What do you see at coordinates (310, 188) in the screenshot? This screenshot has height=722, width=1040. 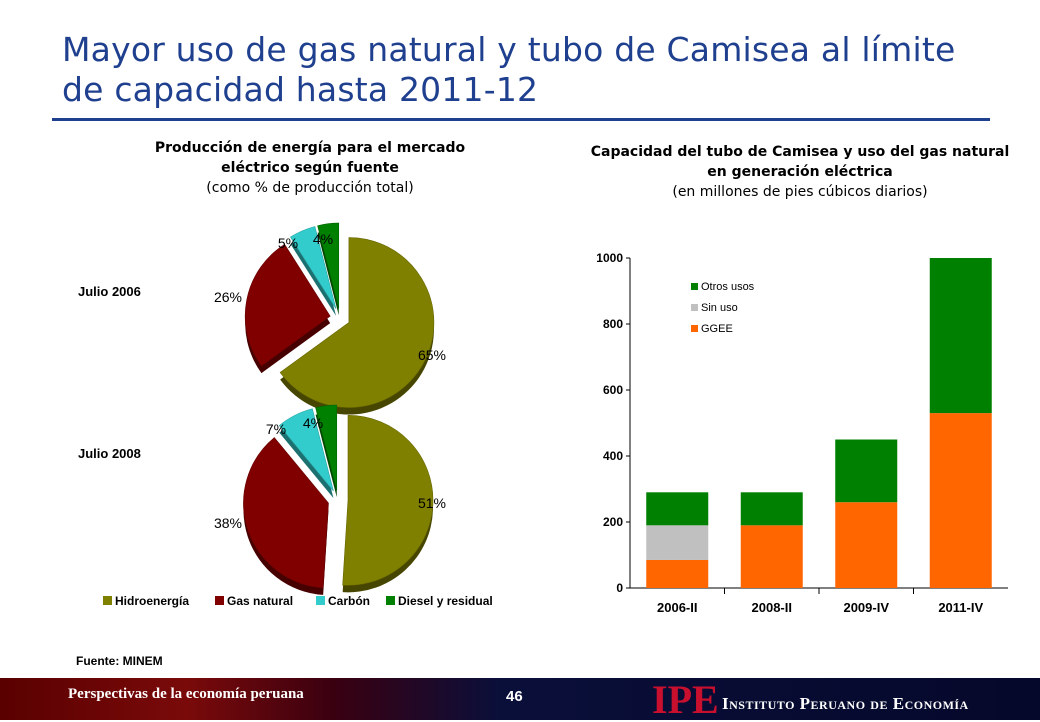 I see `pie-panel-subtitle: (como % de producción total)` at bounding box center [310, 188].